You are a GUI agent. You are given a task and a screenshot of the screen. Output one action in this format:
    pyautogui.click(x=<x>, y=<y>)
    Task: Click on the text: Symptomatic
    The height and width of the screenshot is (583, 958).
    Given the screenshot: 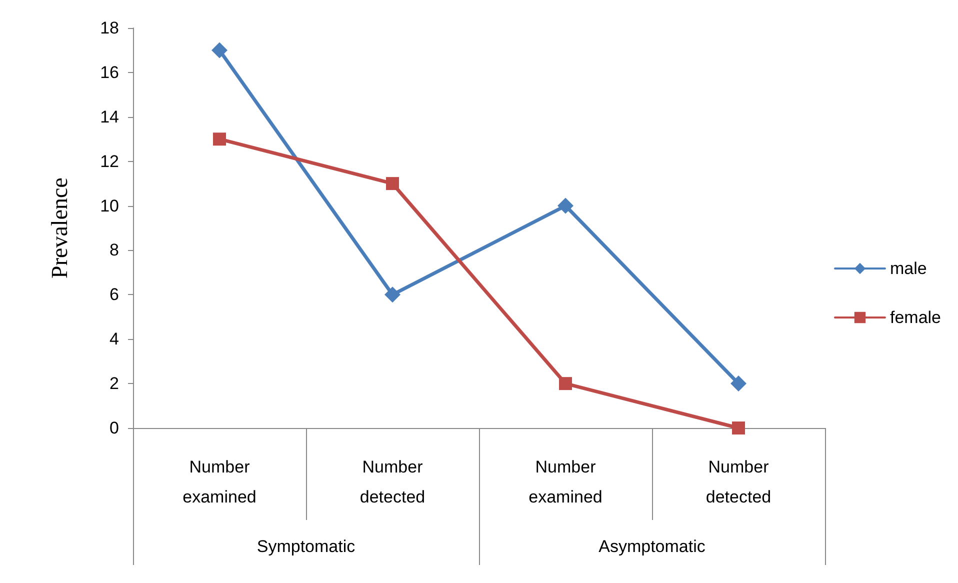 What is the action you would take?
    pyautogui.click(x=306, y=546)
    